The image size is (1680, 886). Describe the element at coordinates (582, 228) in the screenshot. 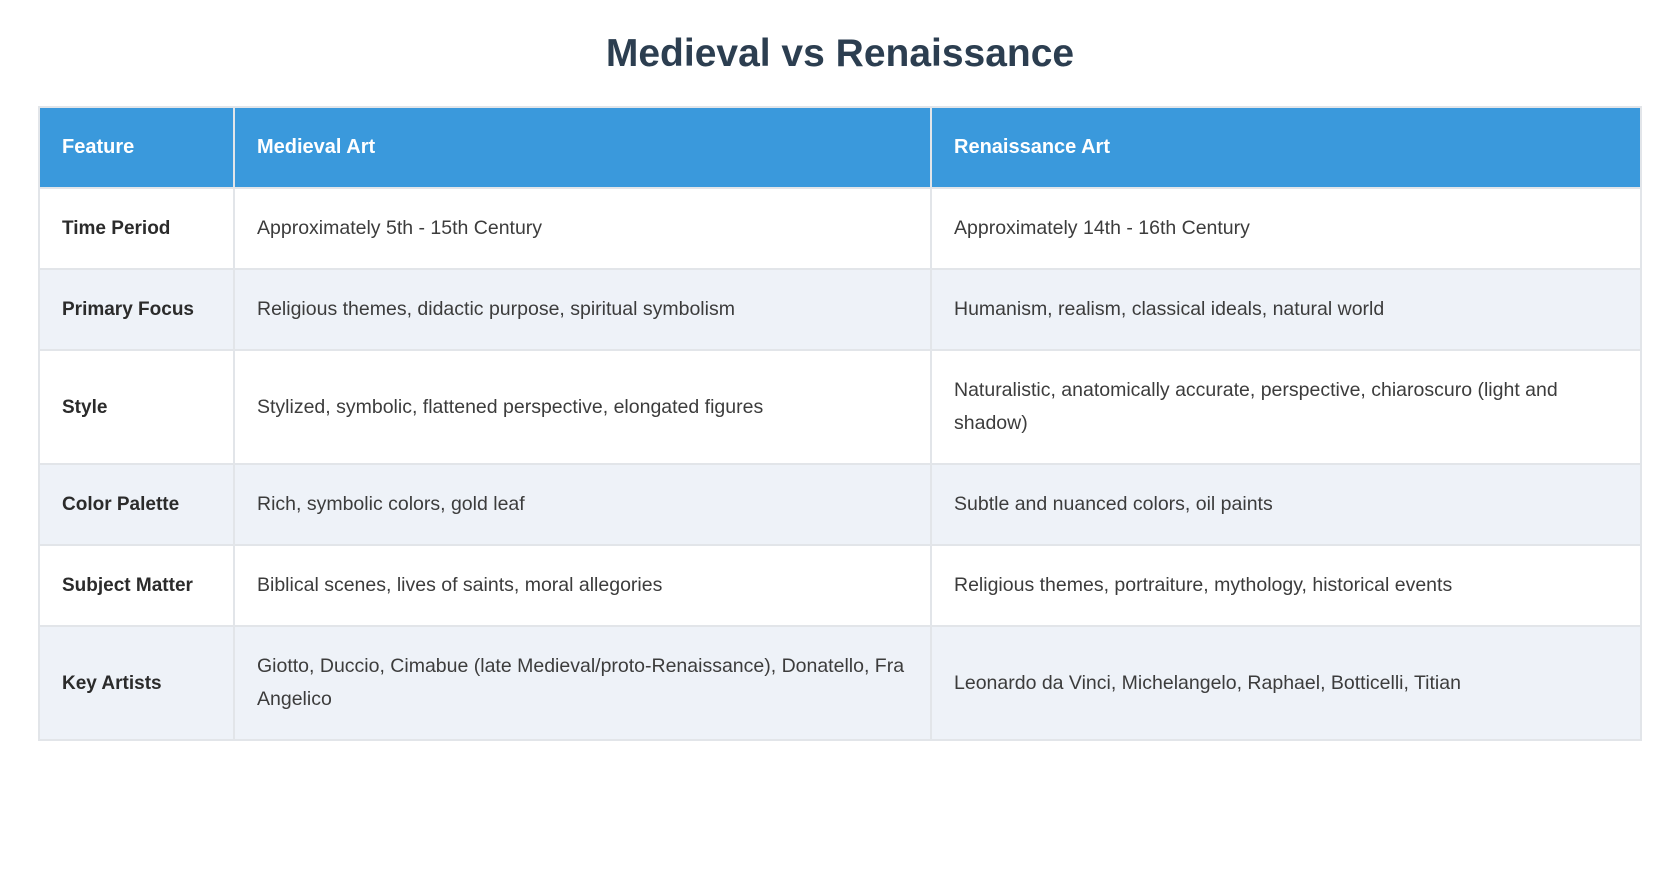

I see `medieval-art-cell: Approximately 5th - 15th Century` at that location.